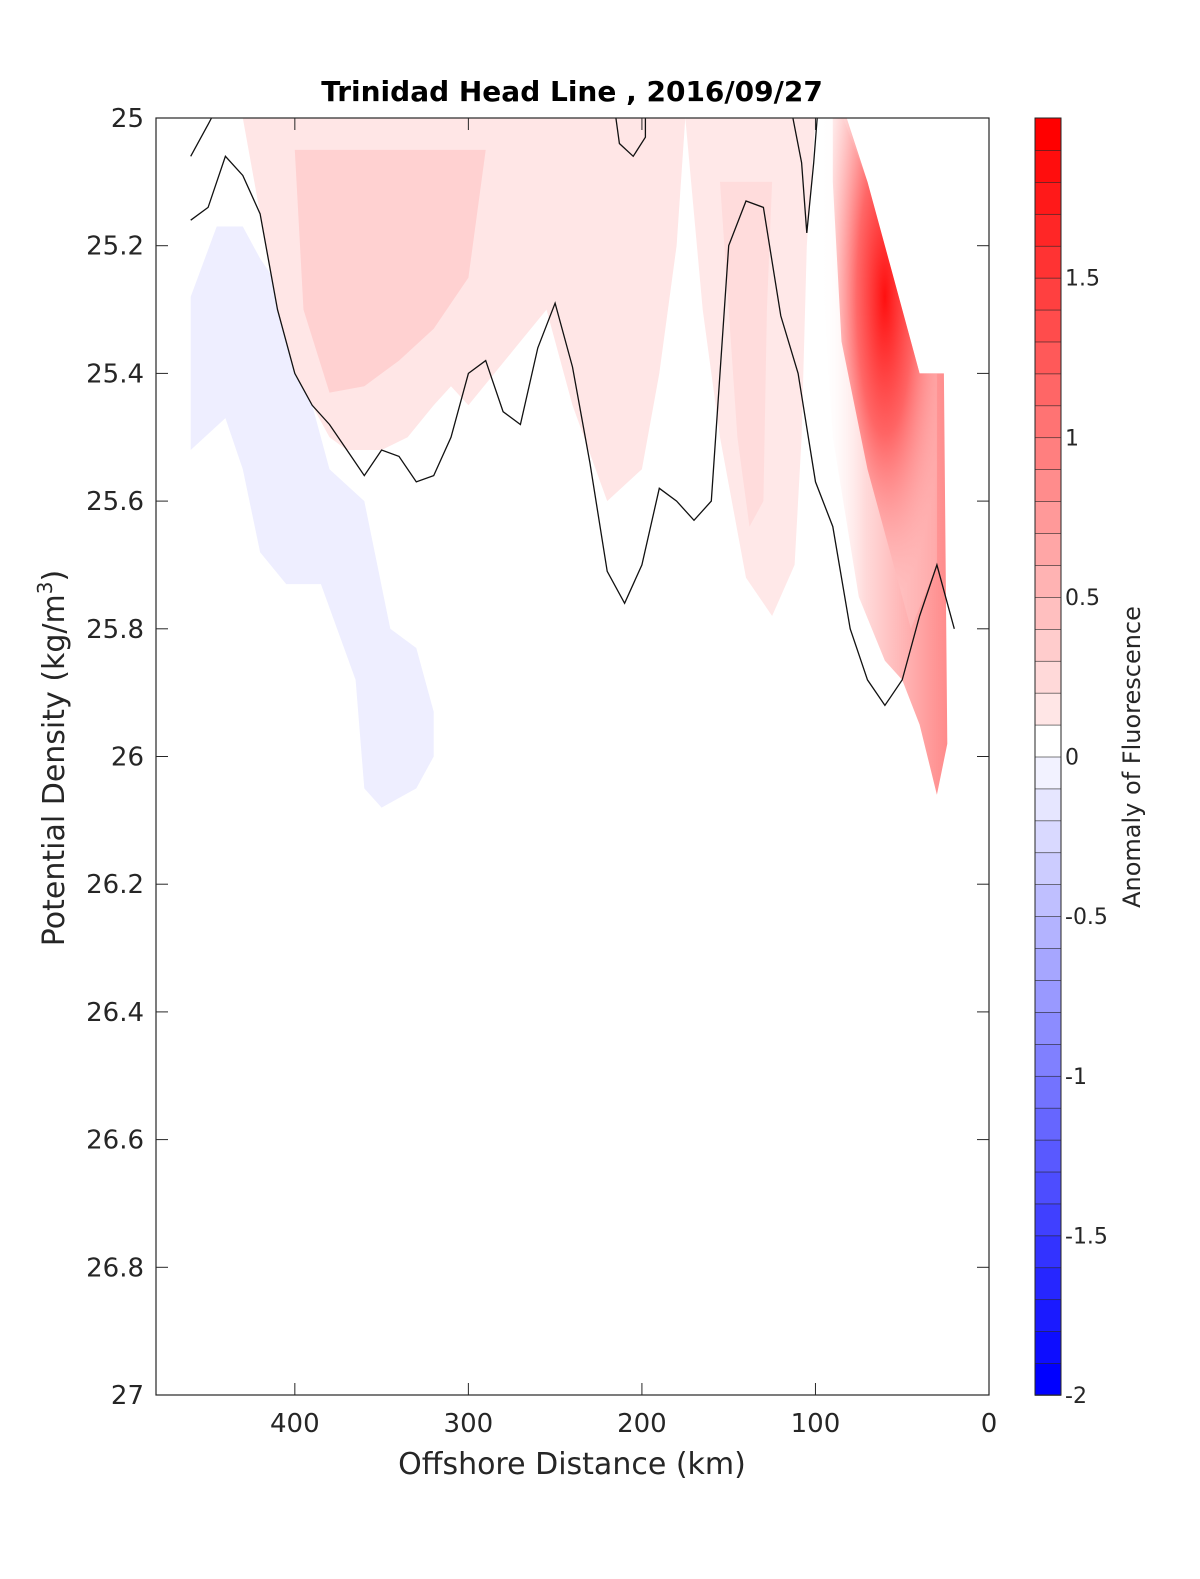  Describe the element at coordinates (115, 247) in the screenshot. I see `y-tick-label: 25.2` at that location.